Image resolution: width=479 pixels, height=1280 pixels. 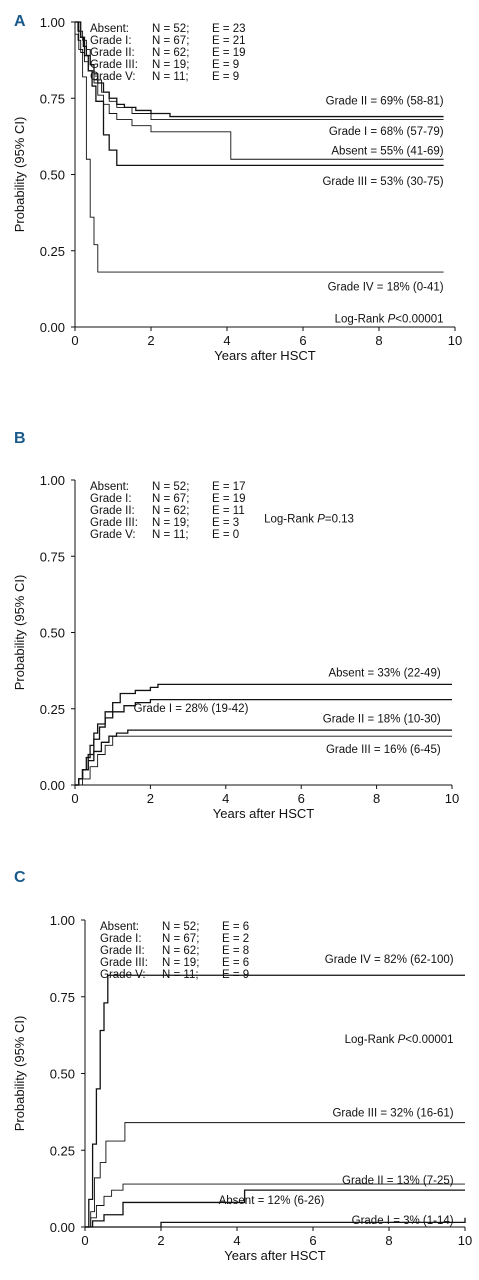 What do you see at coordinates (387, 152) in the screenshot?
I see `curve-annotation: Absent = 55% (41-69)` at bounding box center [387, 152].